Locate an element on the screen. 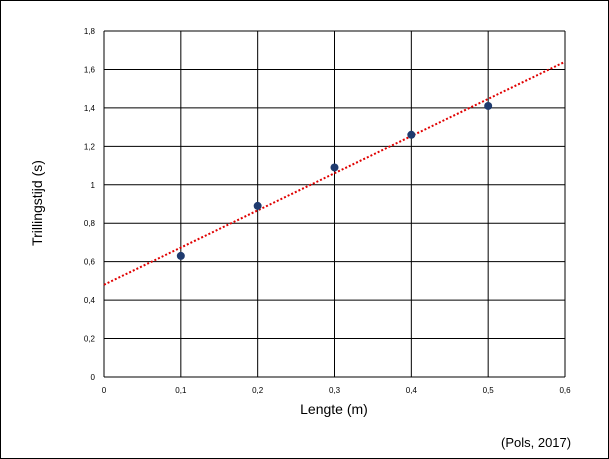 This screenshot has width=609, height=459. x-tick-label: 0,6 is located at coordinates (565, 390).